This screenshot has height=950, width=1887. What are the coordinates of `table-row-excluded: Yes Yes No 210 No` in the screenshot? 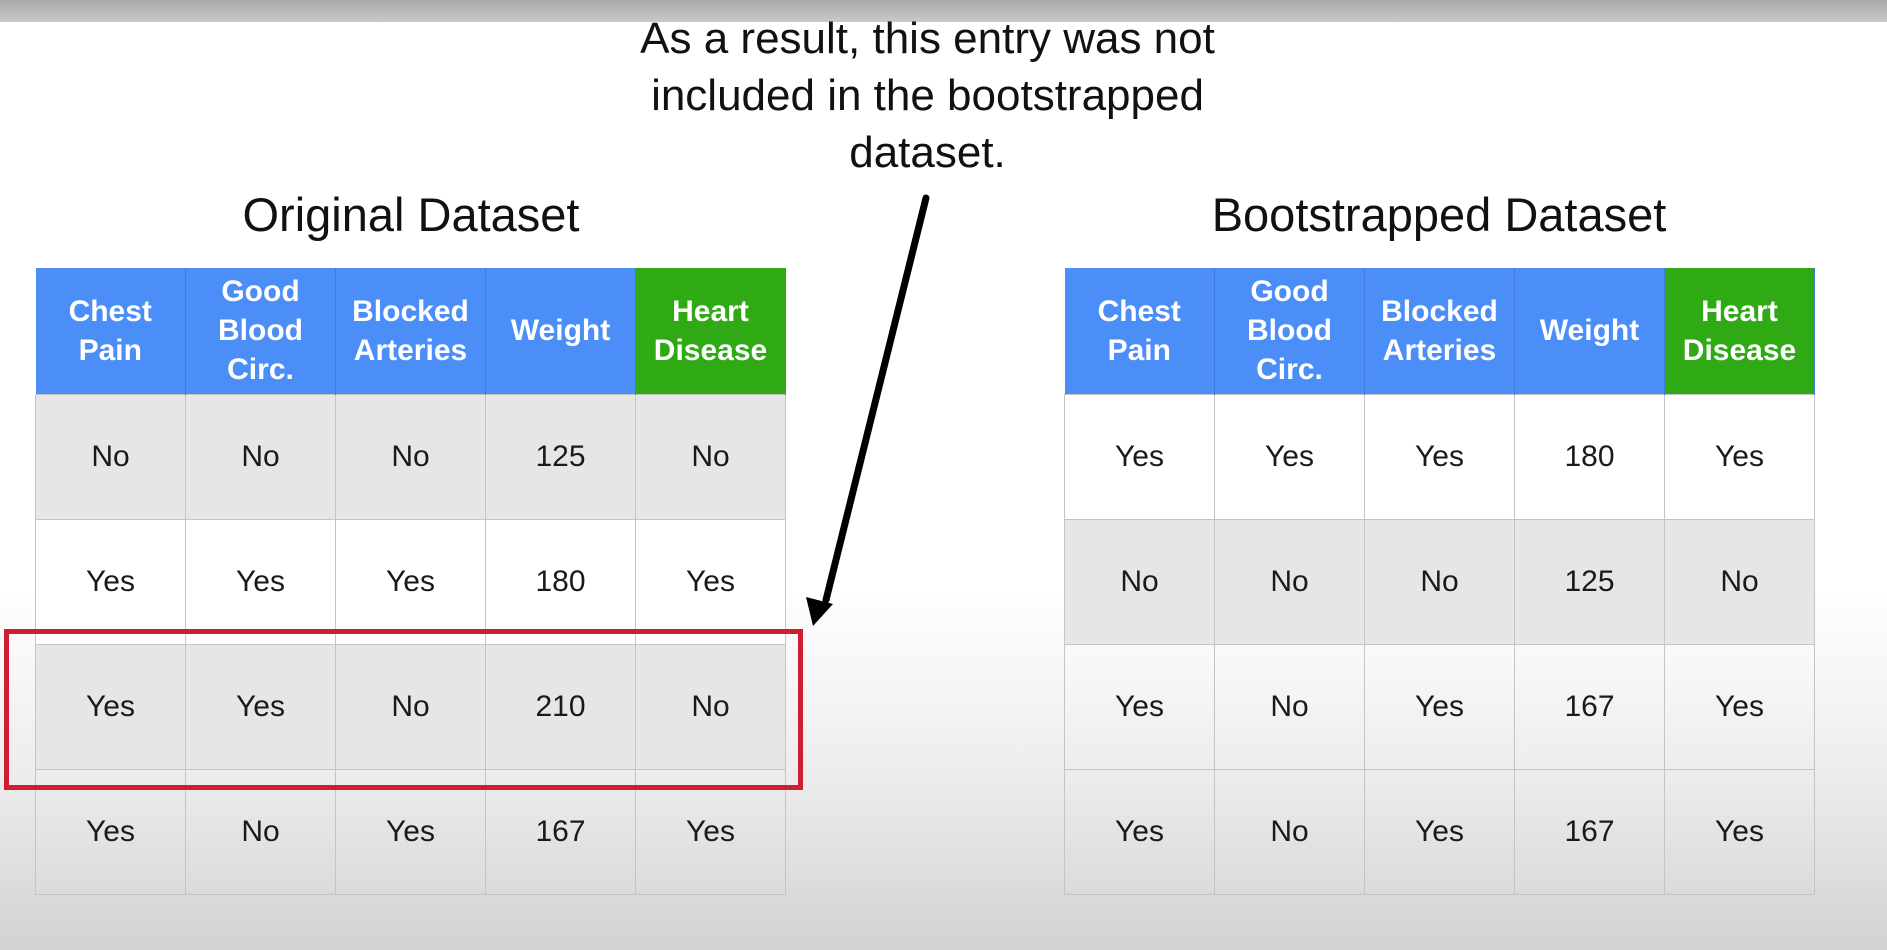 It's located at (410, 706).